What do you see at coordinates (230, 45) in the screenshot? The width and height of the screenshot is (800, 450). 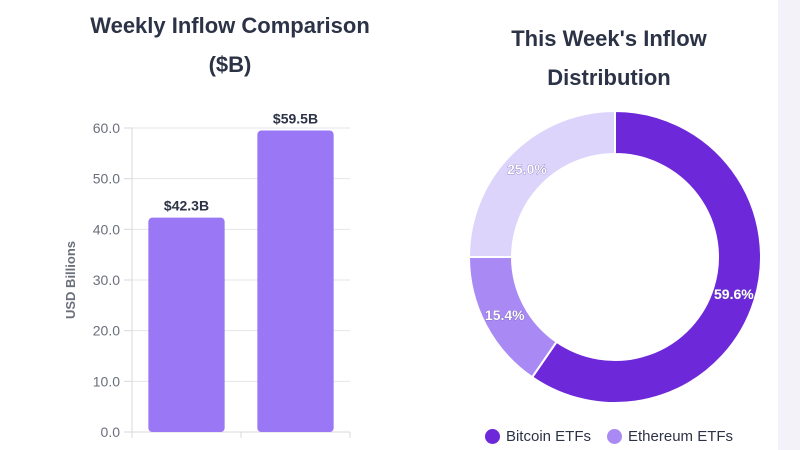 I see `bar-chart-title: Weekly Inflow Comparison ($B)` at bounding box center [230, 45].